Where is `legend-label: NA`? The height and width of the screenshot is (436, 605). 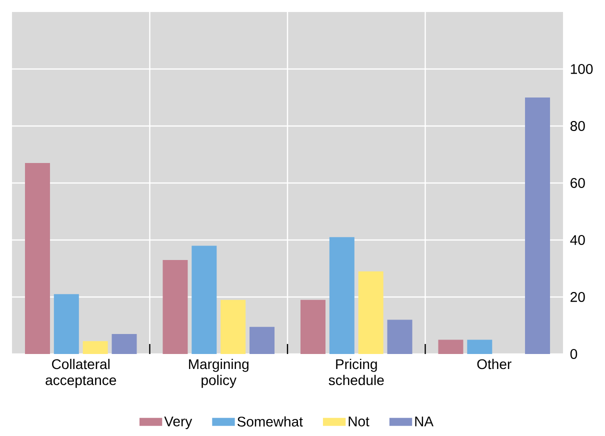
legend-label: NA is located at coordinates (424, 421).